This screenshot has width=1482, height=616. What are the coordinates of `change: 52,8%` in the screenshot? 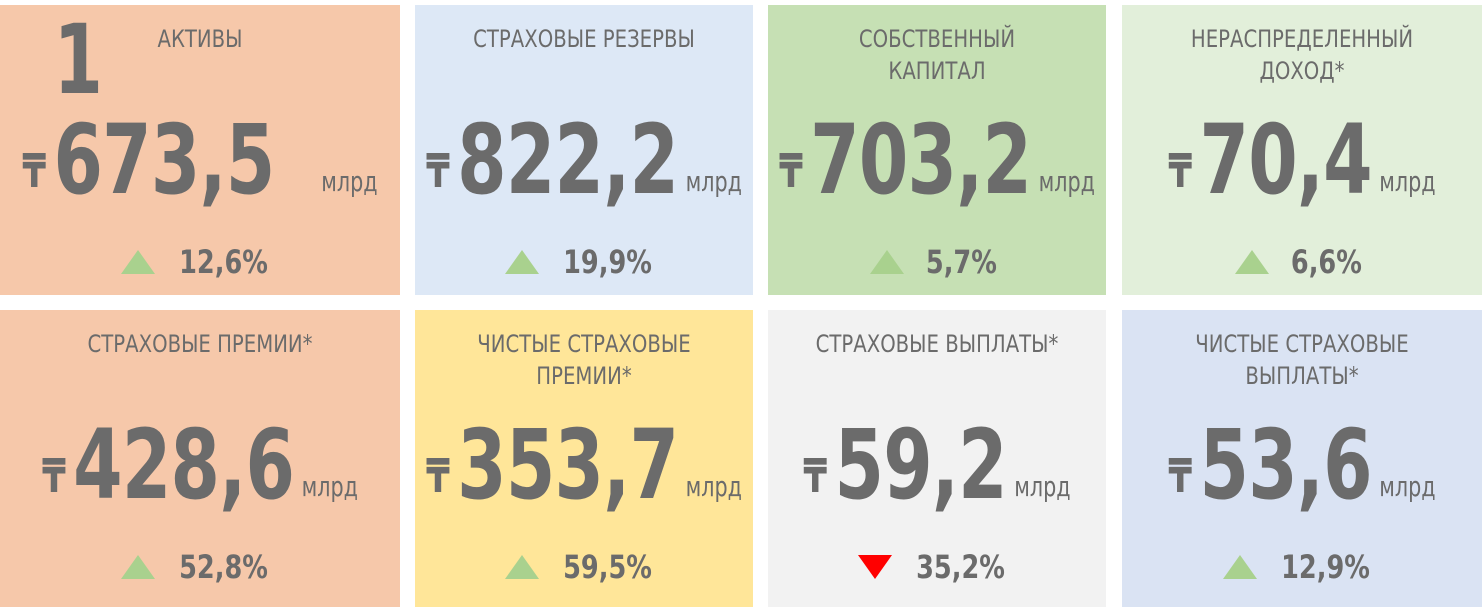 It's located at (224, 567).